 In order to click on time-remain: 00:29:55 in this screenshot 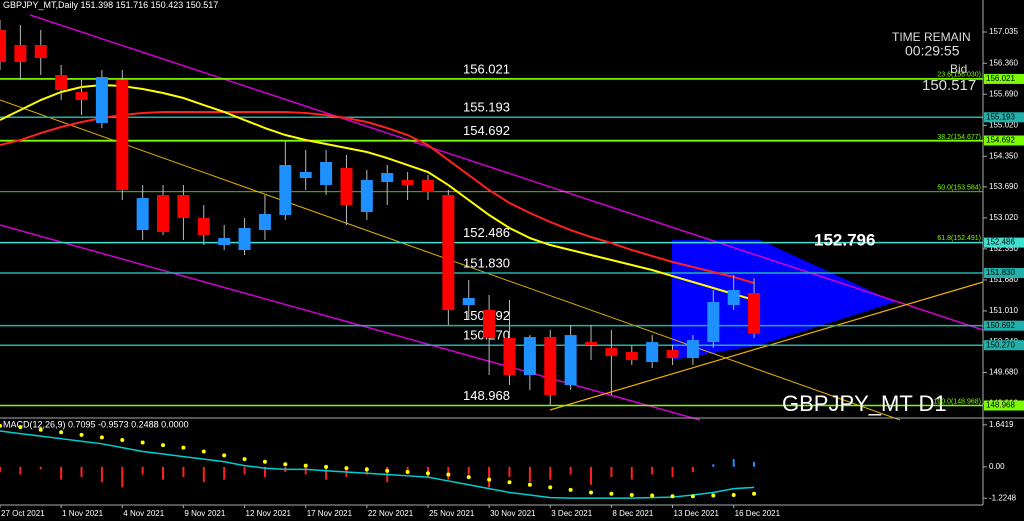, I will do `click(932, 51)`.